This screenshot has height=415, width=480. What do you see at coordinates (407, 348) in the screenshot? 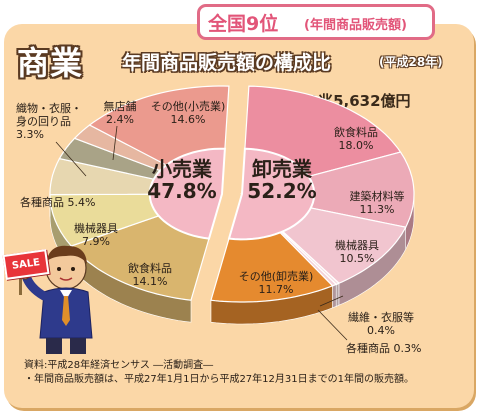
I see `label-value: 0.3%` at bounding box center [407, 348].